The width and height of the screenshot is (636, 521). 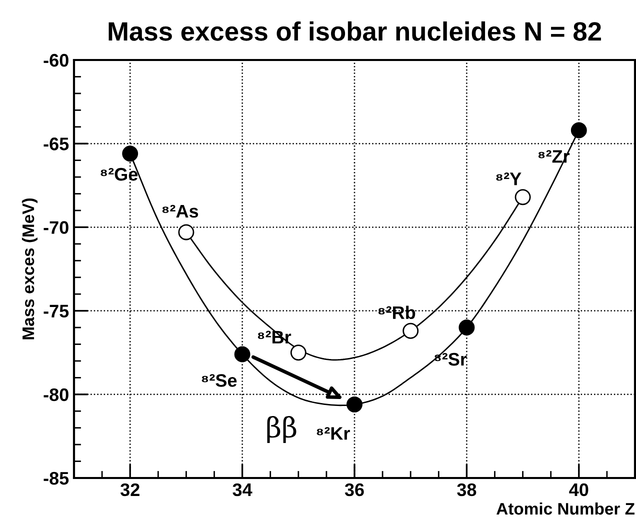 What do you see at coordinates (56, 60) in the screenshot?
I see `y-tick-label: -60` at bounding box center [56, 60].